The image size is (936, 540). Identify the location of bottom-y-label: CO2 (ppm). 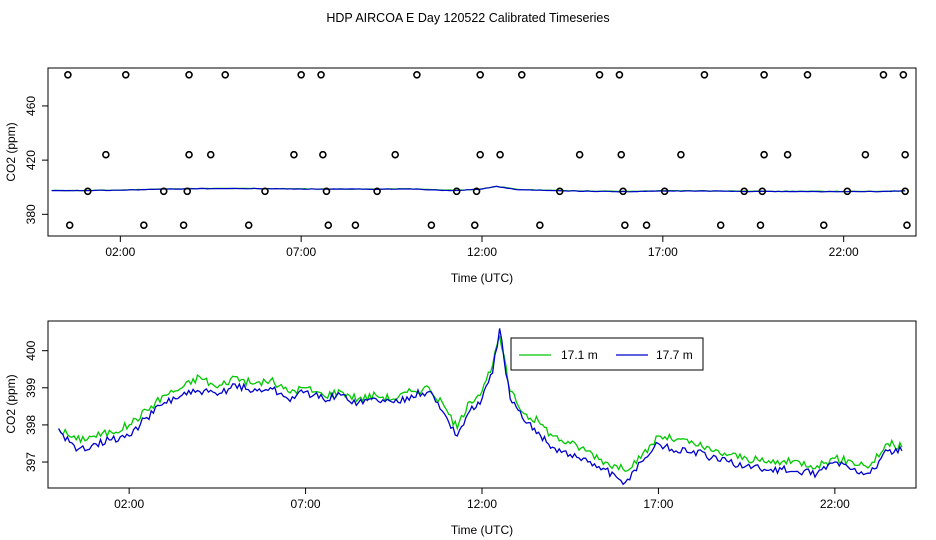
(11, 403).